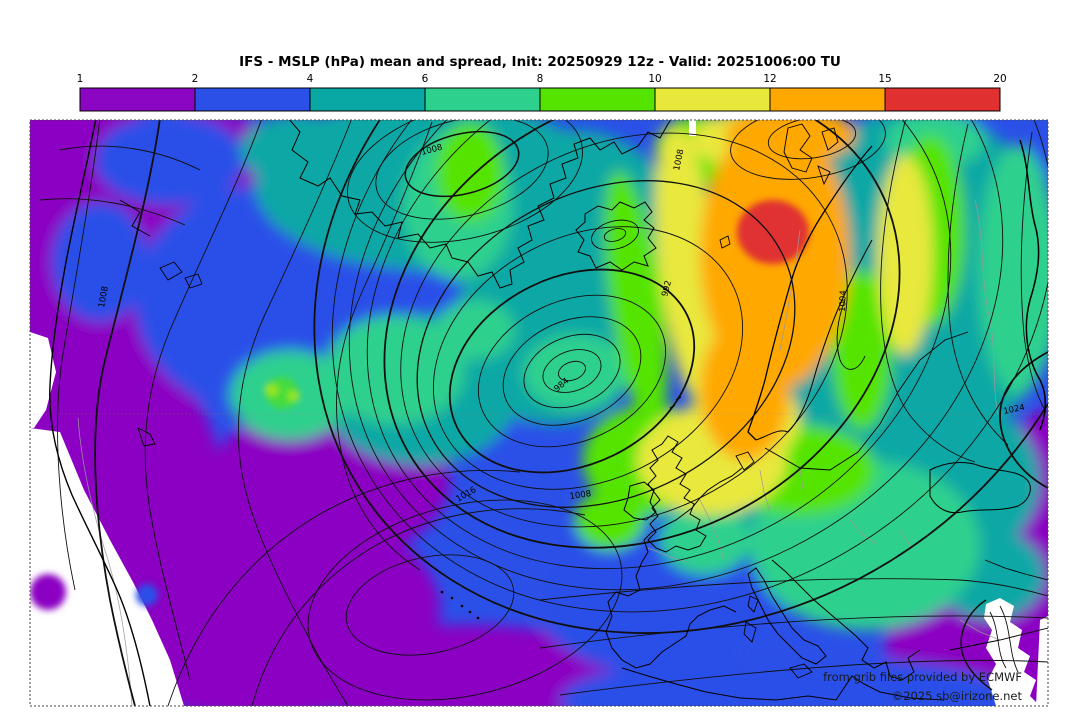  Describe the element at coordinates (999, 79) in the screenshot. I see `colorbar-tick: 20` at that location.